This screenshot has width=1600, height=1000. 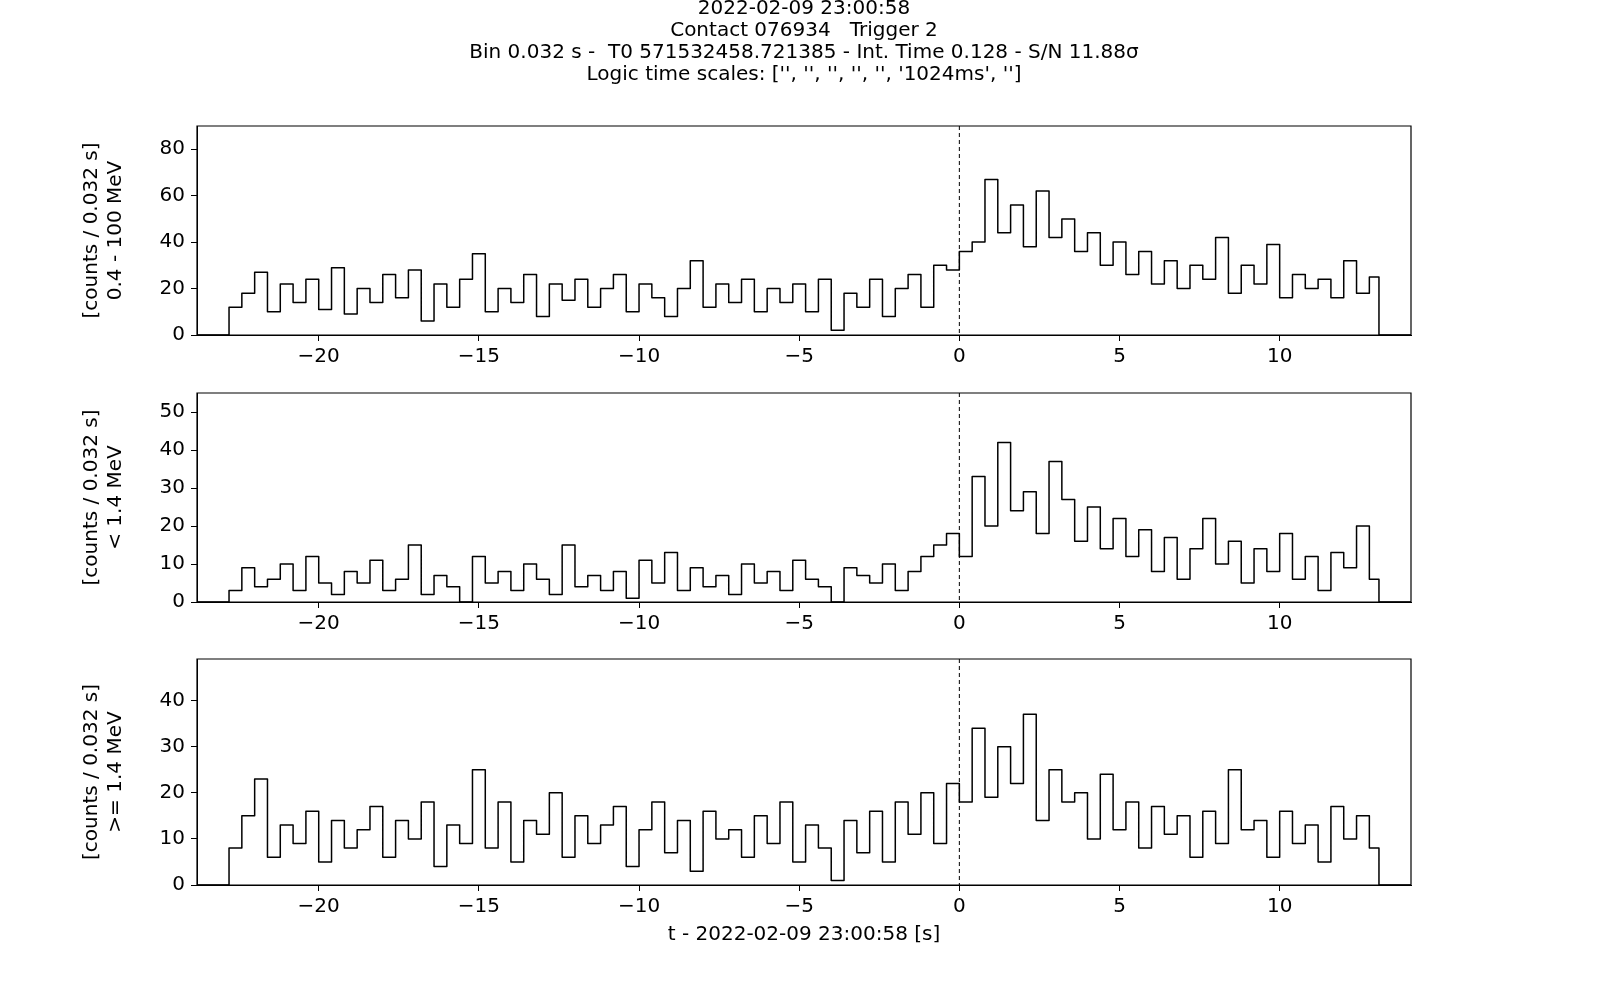 I want to click on x-axis-title: t - 2022-02-09 23:00:58 [s], so click(x=804, y=933).